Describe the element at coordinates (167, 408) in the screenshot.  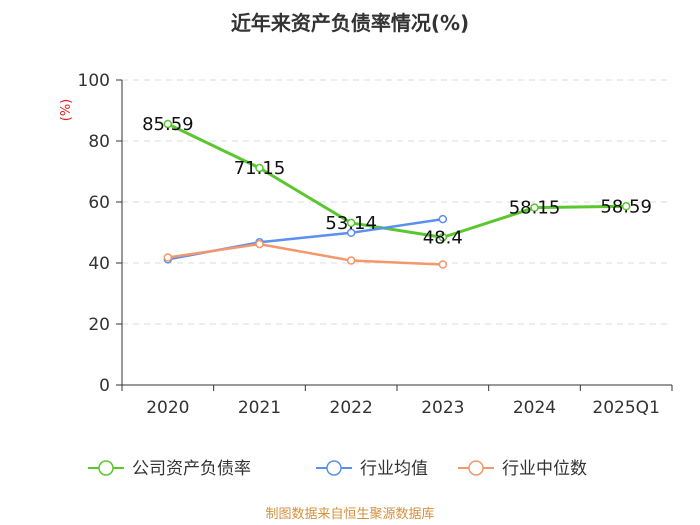
I see `x-tick-label: 2020` at that location.